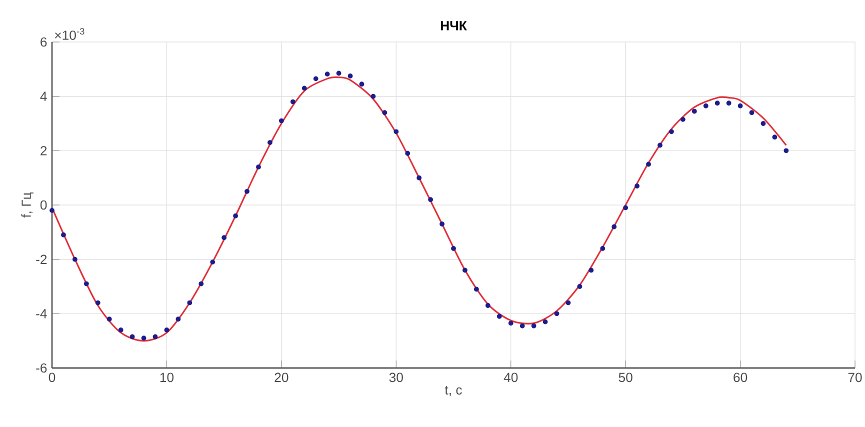 The height and width of the screenshot is (427, 865). I want to click on x-tick-label: 50, so click(625, 377).